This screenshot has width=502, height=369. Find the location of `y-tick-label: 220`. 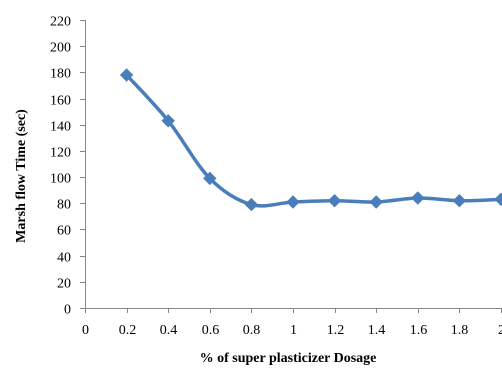

y-tick-label: 220 is located at coordinates (60, 22).